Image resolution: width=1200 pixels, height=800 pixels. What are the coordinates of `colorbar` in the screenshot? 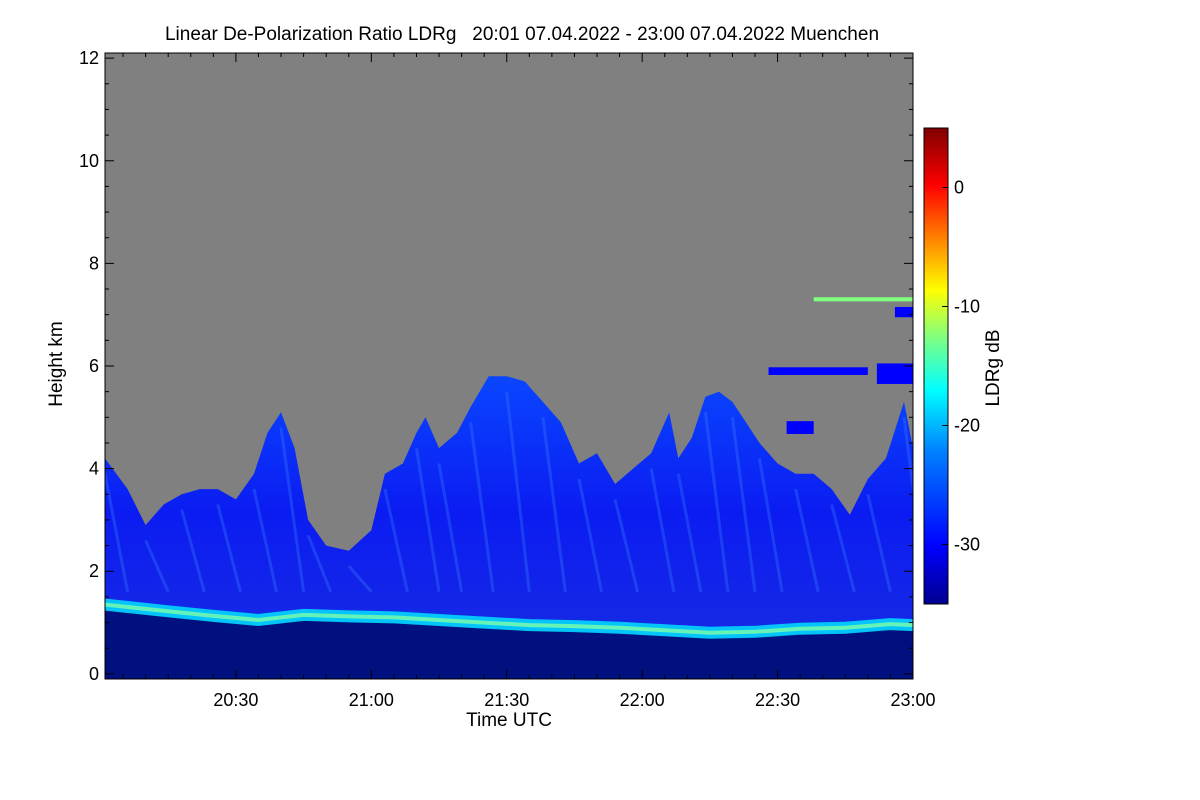 It's located at (936, 366).